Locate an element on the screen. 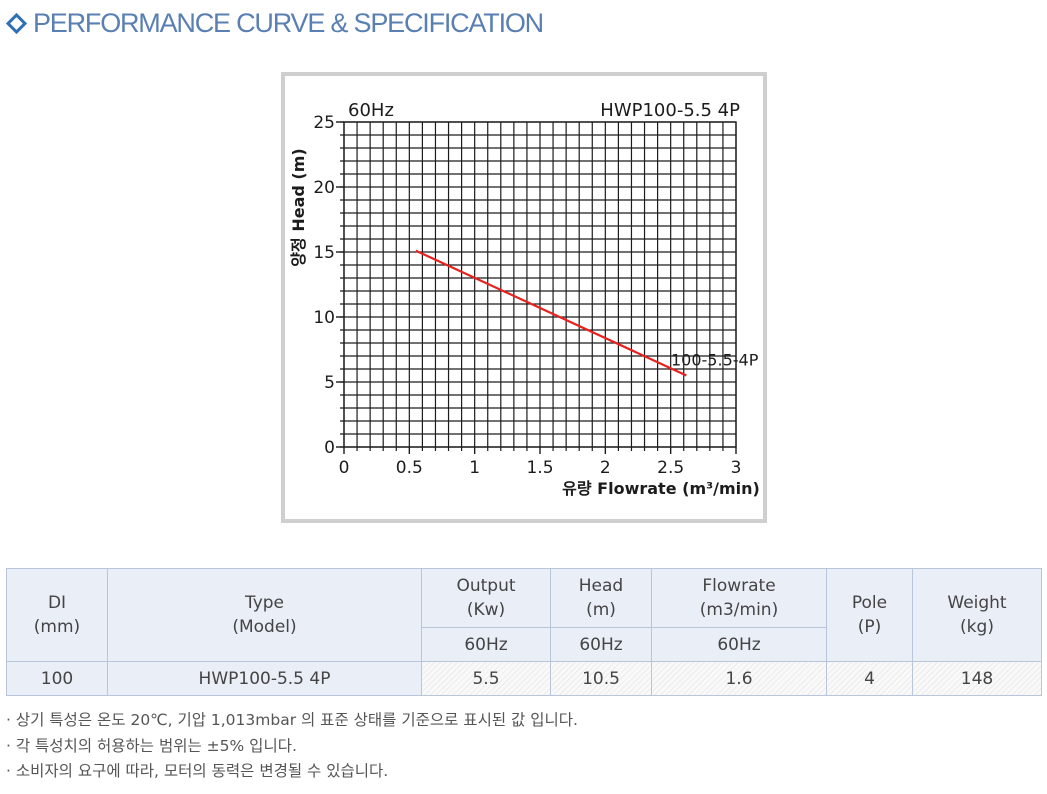 This screenshot has height=794, width=1047. x-tick-label: 0 is located at coordinates (344, 468).